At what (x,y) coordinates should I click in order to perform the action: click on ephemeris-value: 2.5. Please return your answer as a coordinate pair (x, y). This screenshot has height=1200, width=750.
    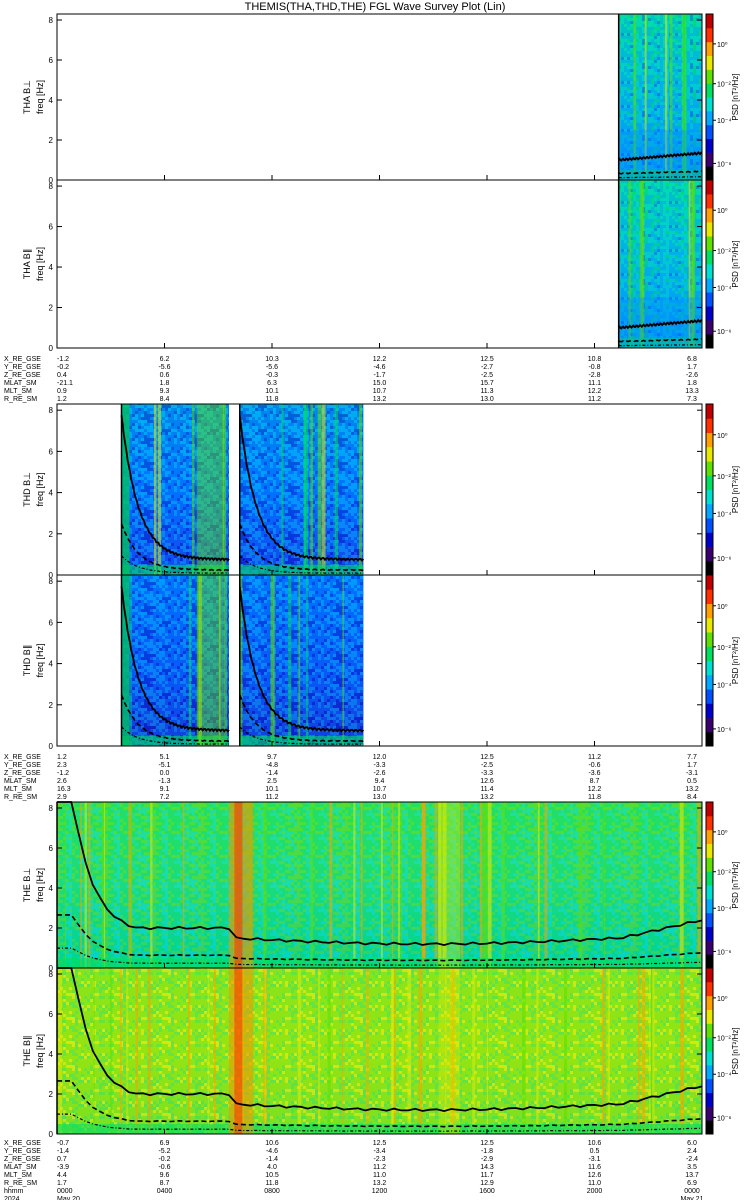
    Looking at the image, I should click on (272, 781).